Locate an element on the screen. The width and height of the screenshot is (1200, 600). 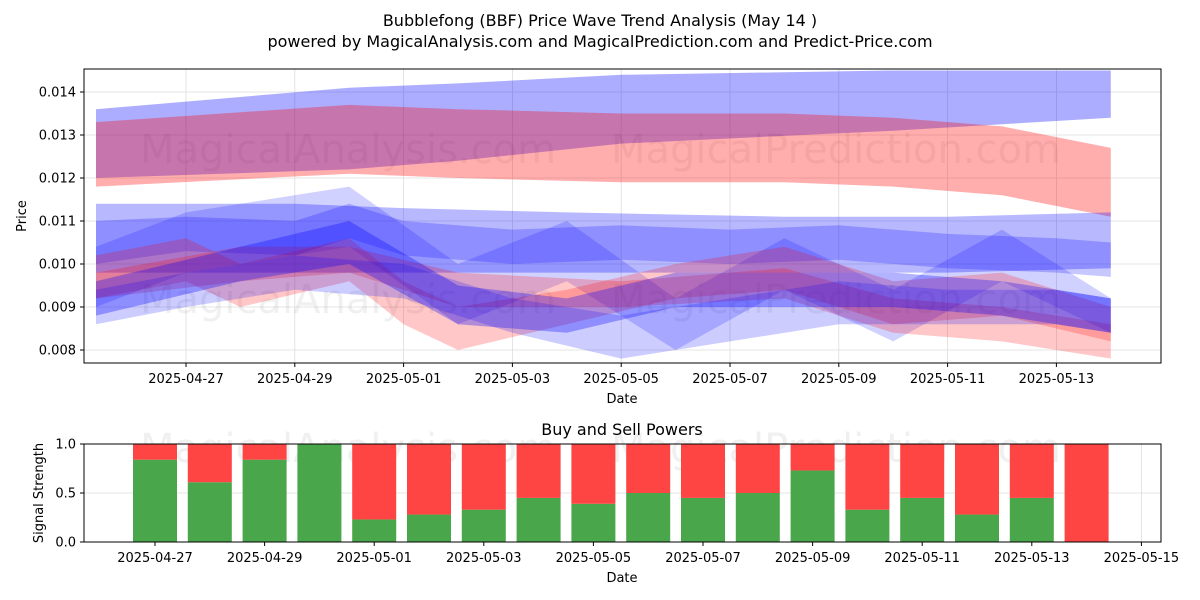
buy-sell-y-tick-label: 1.0 is located at coordinates (65, 445).